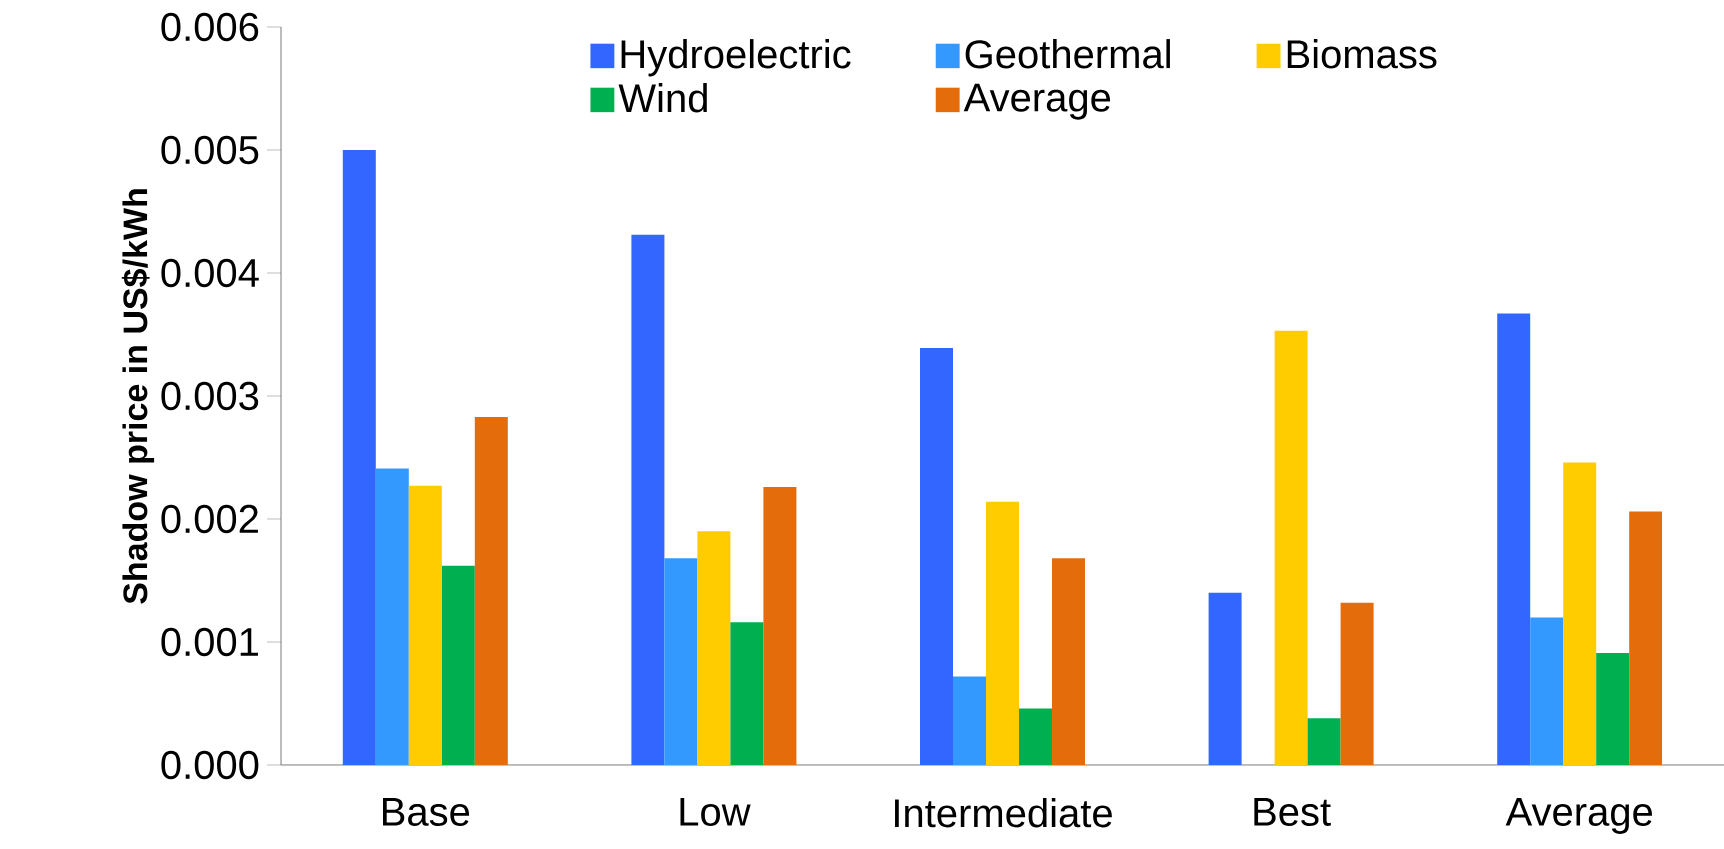 Image resolution: width=1724 pixels, height=849 pixels. Describe the element at coordinates (1362, 54) in the screenshot. I see `legend-label: Biomass` at that location.